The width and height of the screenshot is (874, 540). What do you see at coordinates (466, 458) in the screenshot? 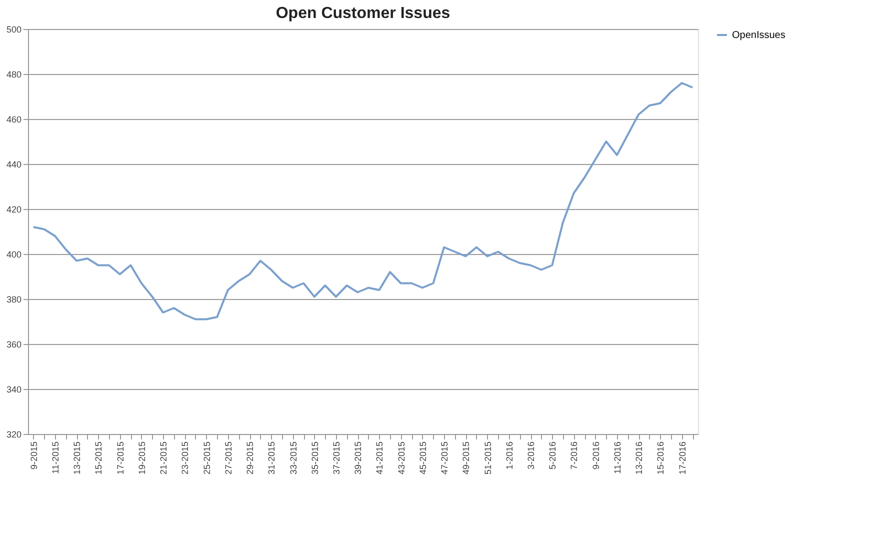
I see `x-tick-label: 49-2015` at bounding box center [466, 458].